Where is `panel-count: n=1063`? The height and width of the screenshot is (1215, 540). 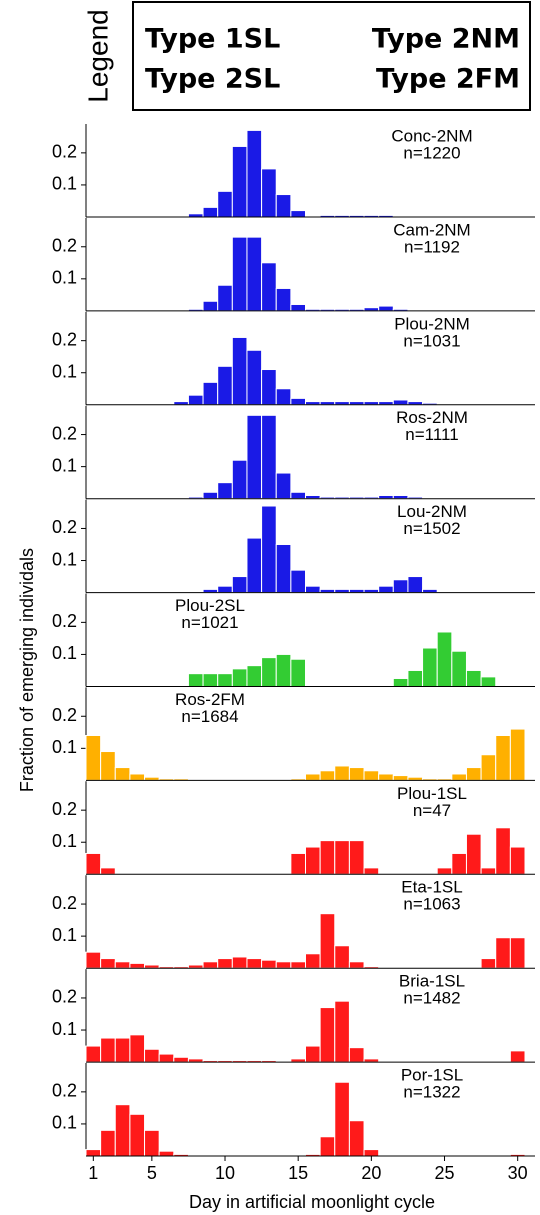
panel-count: n=1063 is located at coordinates (431, 904).